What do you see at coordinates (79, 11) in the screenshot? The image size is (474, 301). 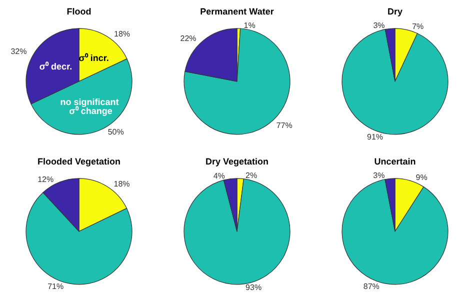 I see `chart-title: Flood` at bounding box center [79, 11].